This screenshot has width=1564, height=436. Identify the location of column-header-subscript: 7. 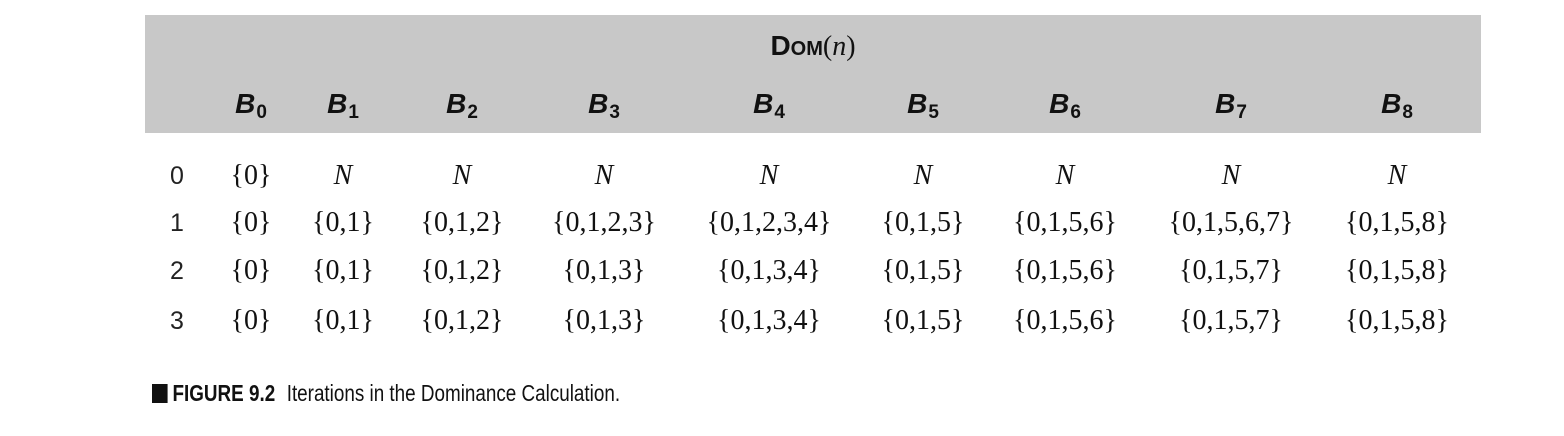
(1241, 112).